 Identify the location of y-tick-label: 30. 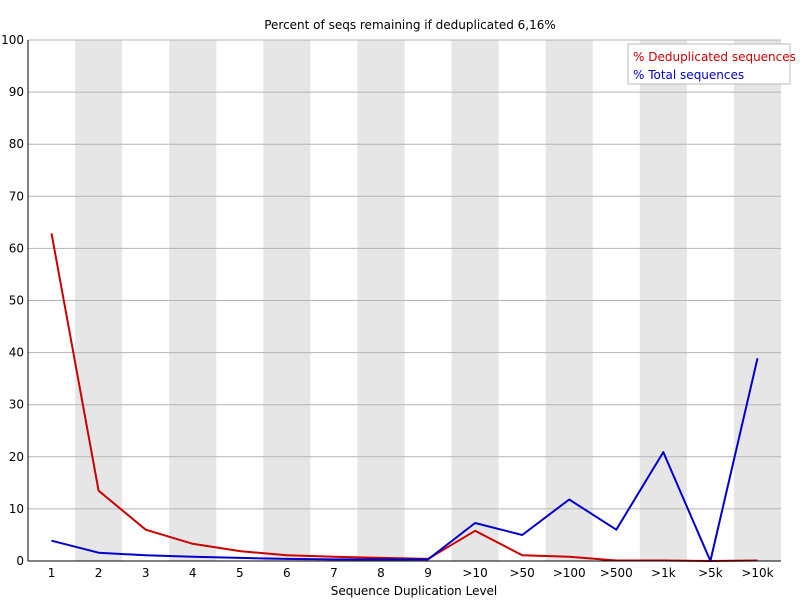
(16, 405).